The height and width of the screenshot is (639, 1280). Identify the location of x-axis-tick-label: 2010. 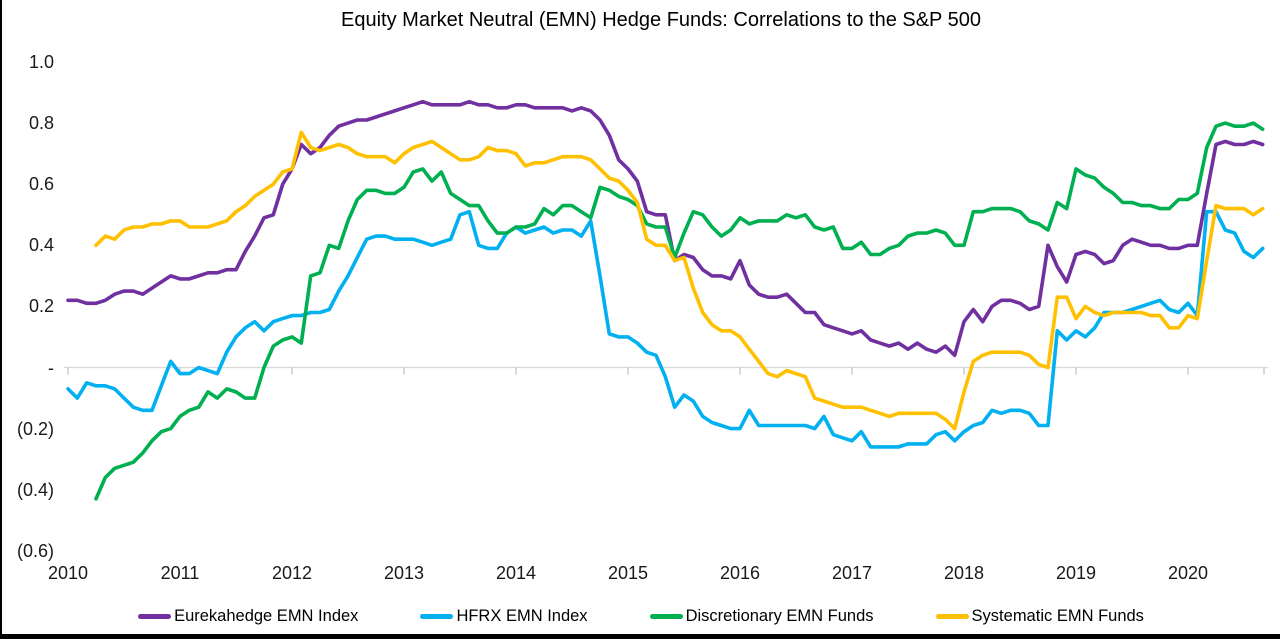
(68, 573).